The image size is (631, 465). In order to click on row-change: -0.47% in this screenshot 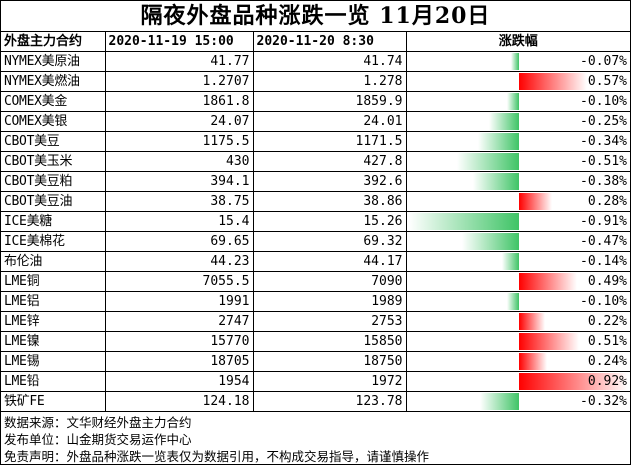, I will do `click(575, 241)`.